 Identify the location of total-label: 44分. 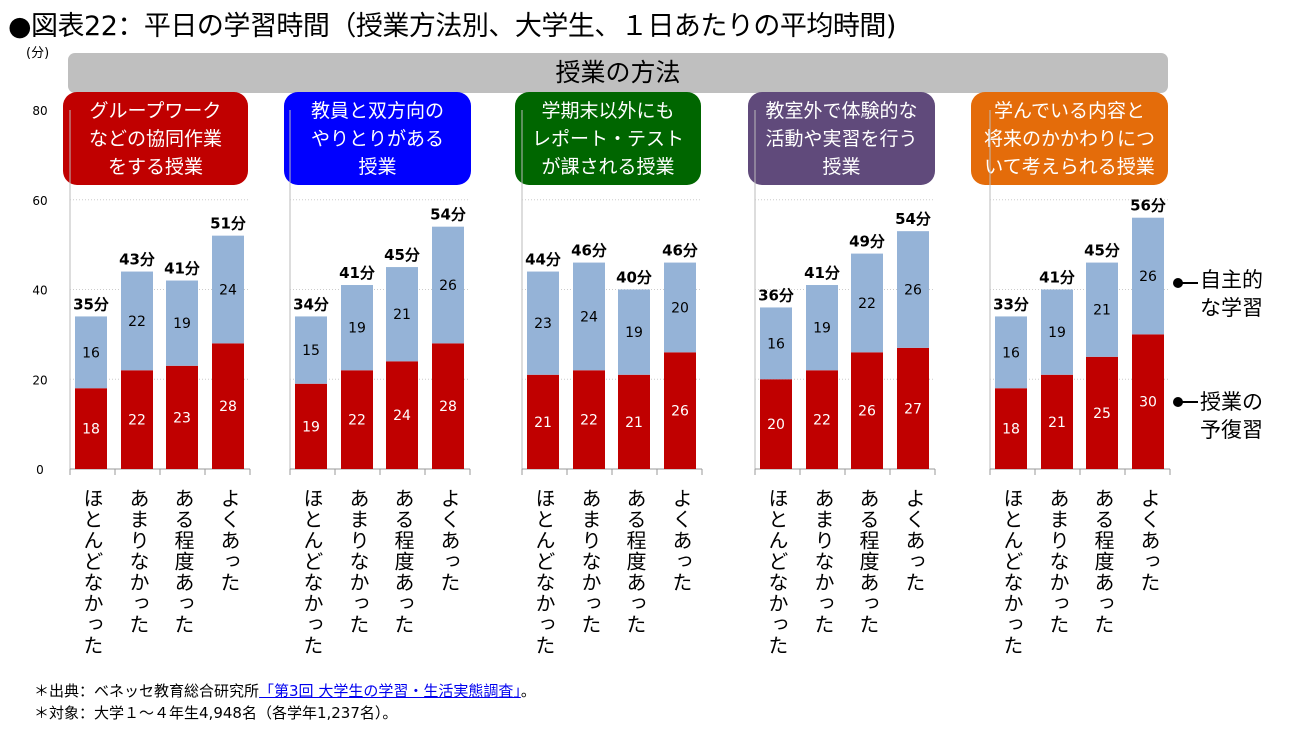
(543, 260).